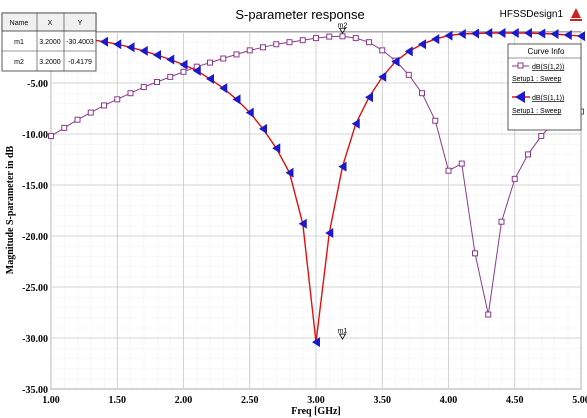  I want to click on markers-row1-name: m1, so click(19, 42).